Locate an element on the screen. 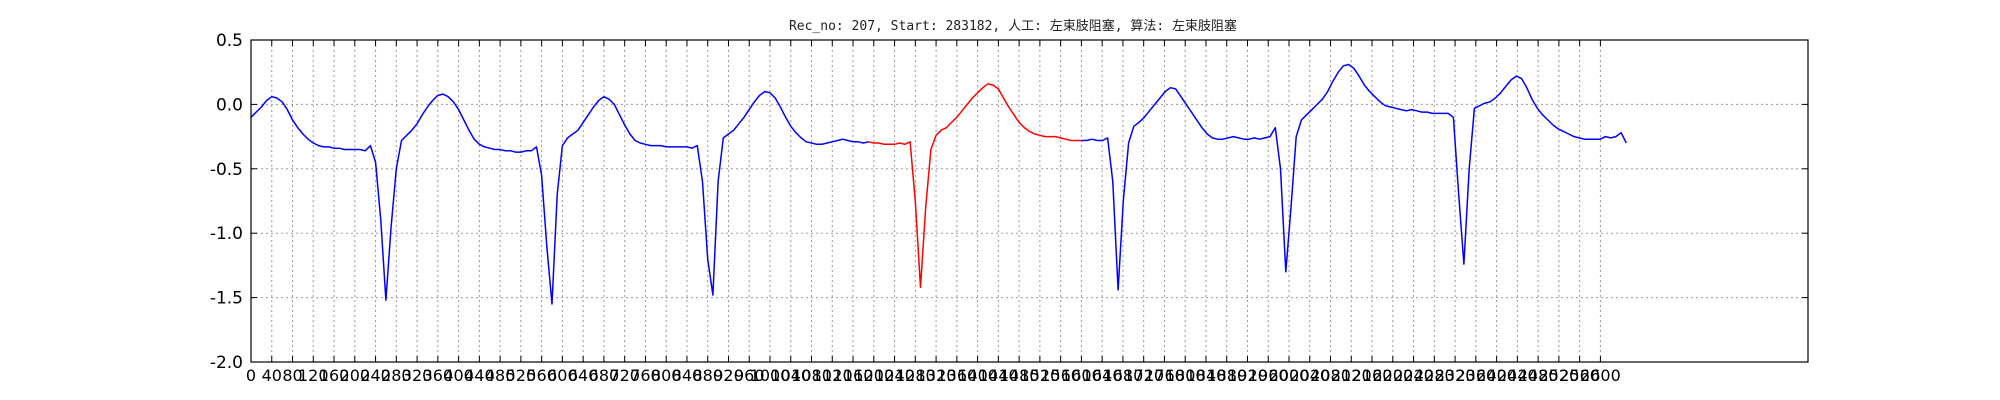 The height and width of the screenshot is (400, 2000). x-tick-label: 560 is located at coordinates (541, 375).